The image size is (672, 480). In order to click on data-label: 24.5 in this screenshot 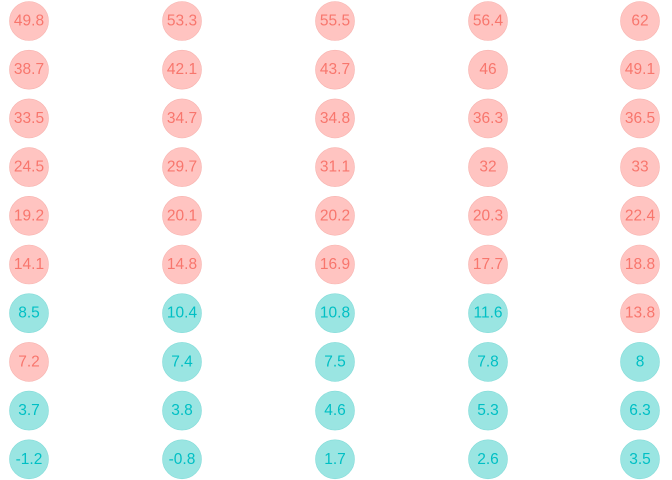, I will do `click(29, 167)`.